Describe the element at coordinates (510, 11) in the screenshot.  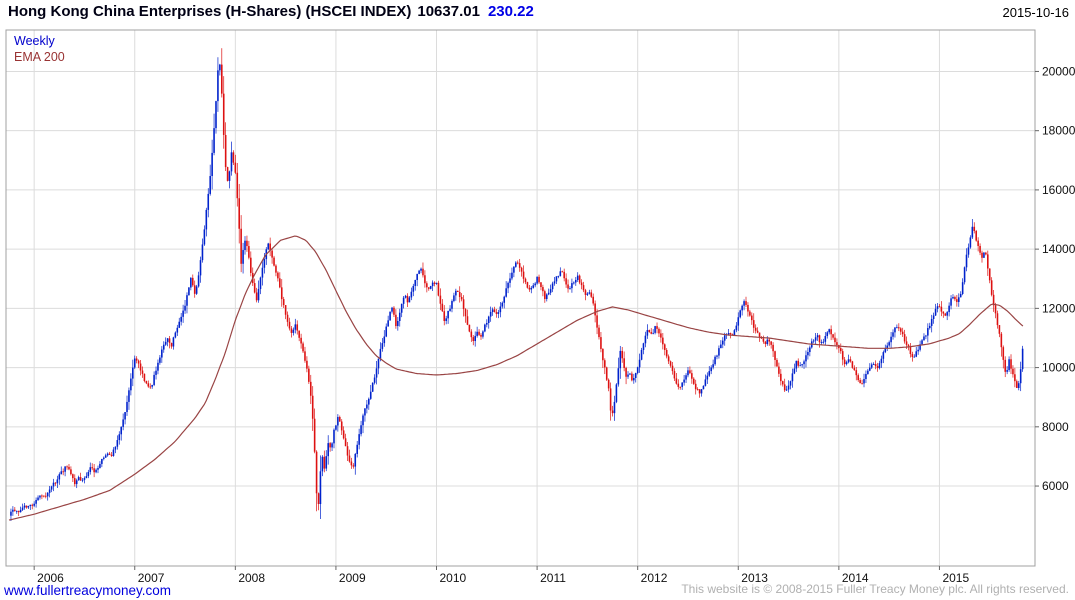
I see `change-value: 230.22` at that location.